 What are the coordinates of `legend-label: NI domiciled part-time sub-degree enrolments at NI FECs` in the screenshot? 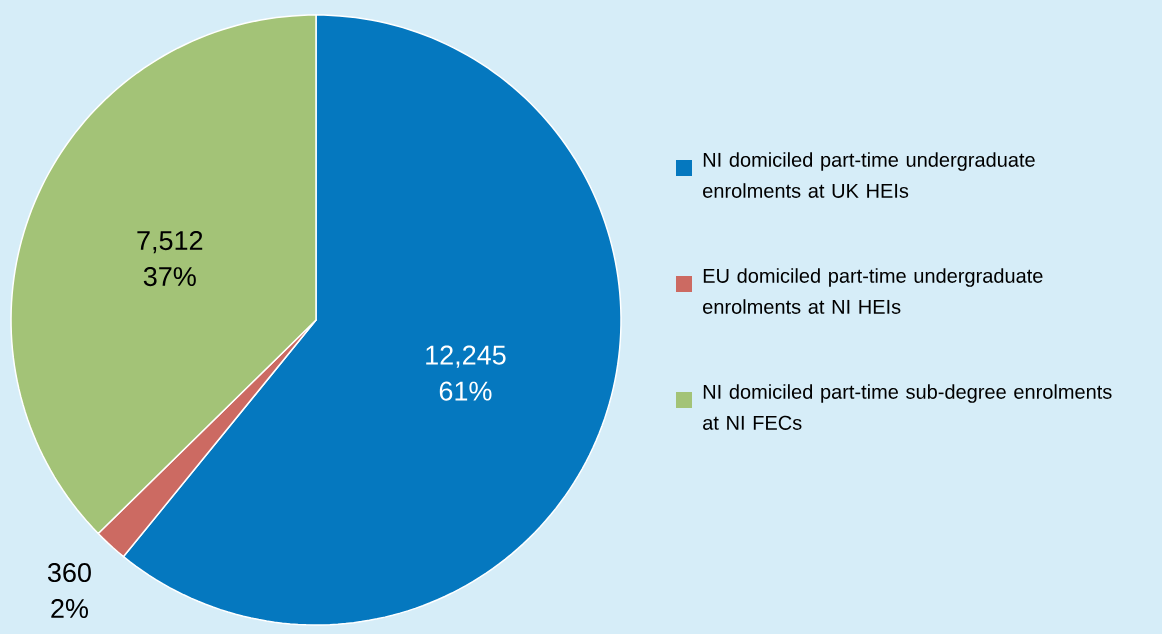 It's located at (907, 407).